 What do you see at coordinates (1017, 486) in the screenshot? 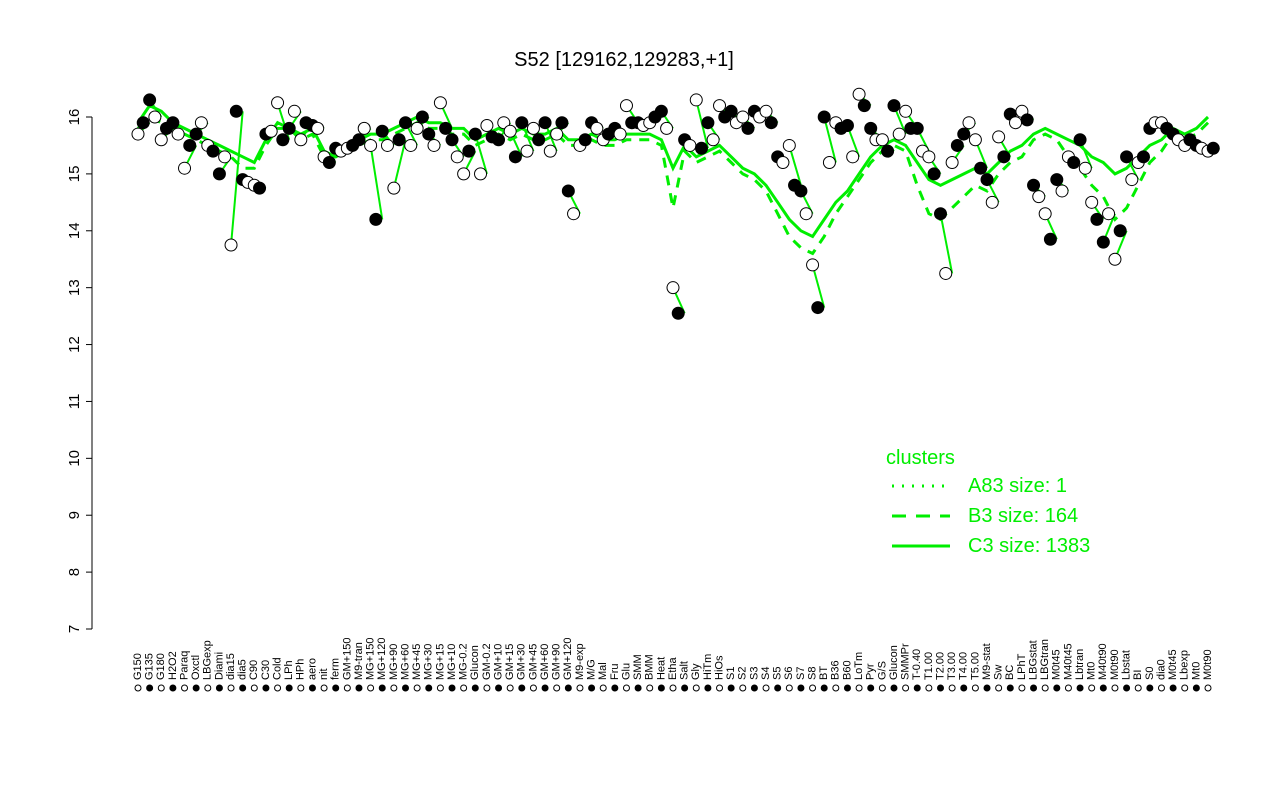
I see `legend-label: A83 size: 1` at bounding box center [1017, 486].